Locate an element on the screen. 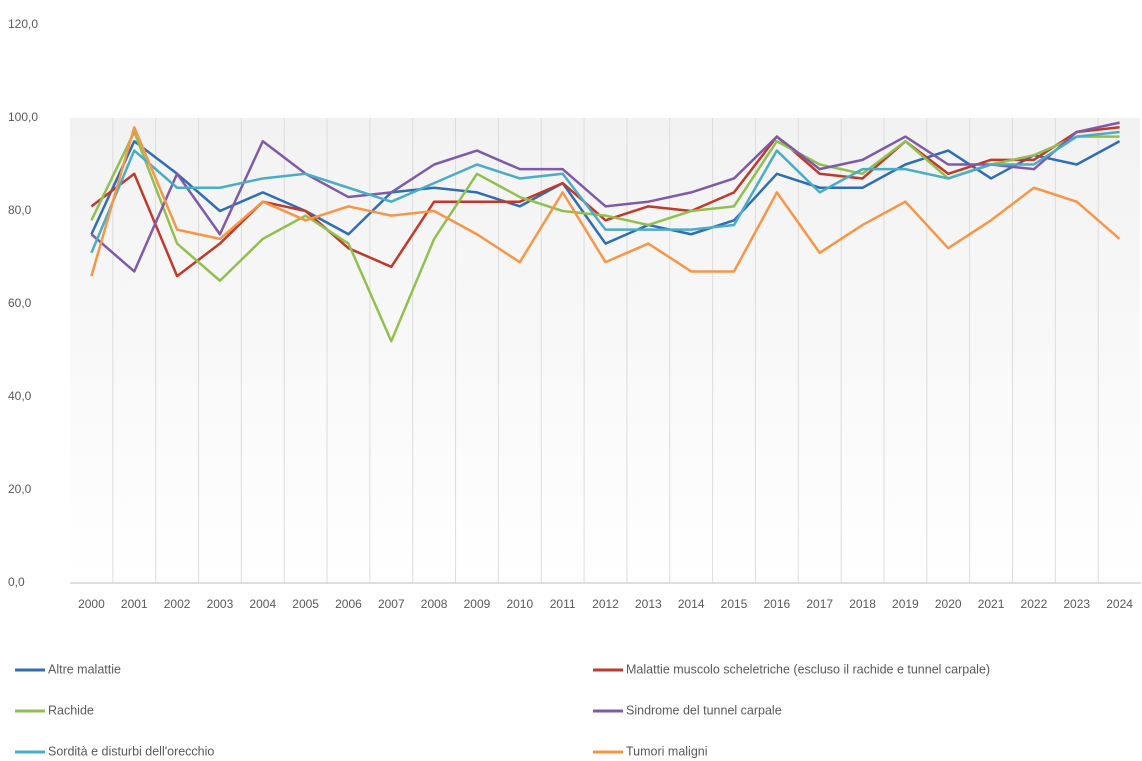 This screenshot has height=761, width=1142. x-tick-label: 2000 is located at coordinates (91, 604).